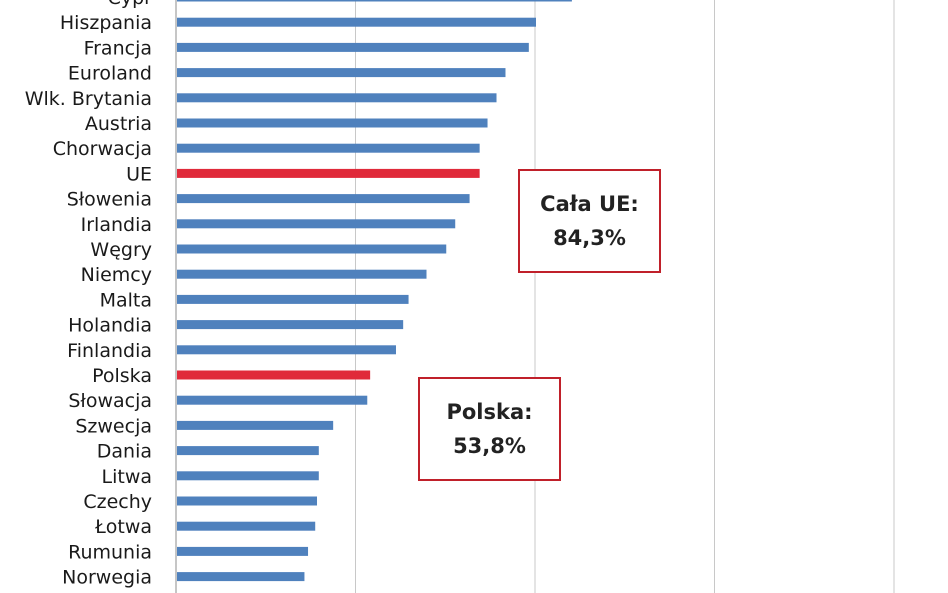 This screenshot has height=593, width=948. Describe the element at coordinates (110, 326) in the screenshot. I see `category-label: Holandia` at that location.